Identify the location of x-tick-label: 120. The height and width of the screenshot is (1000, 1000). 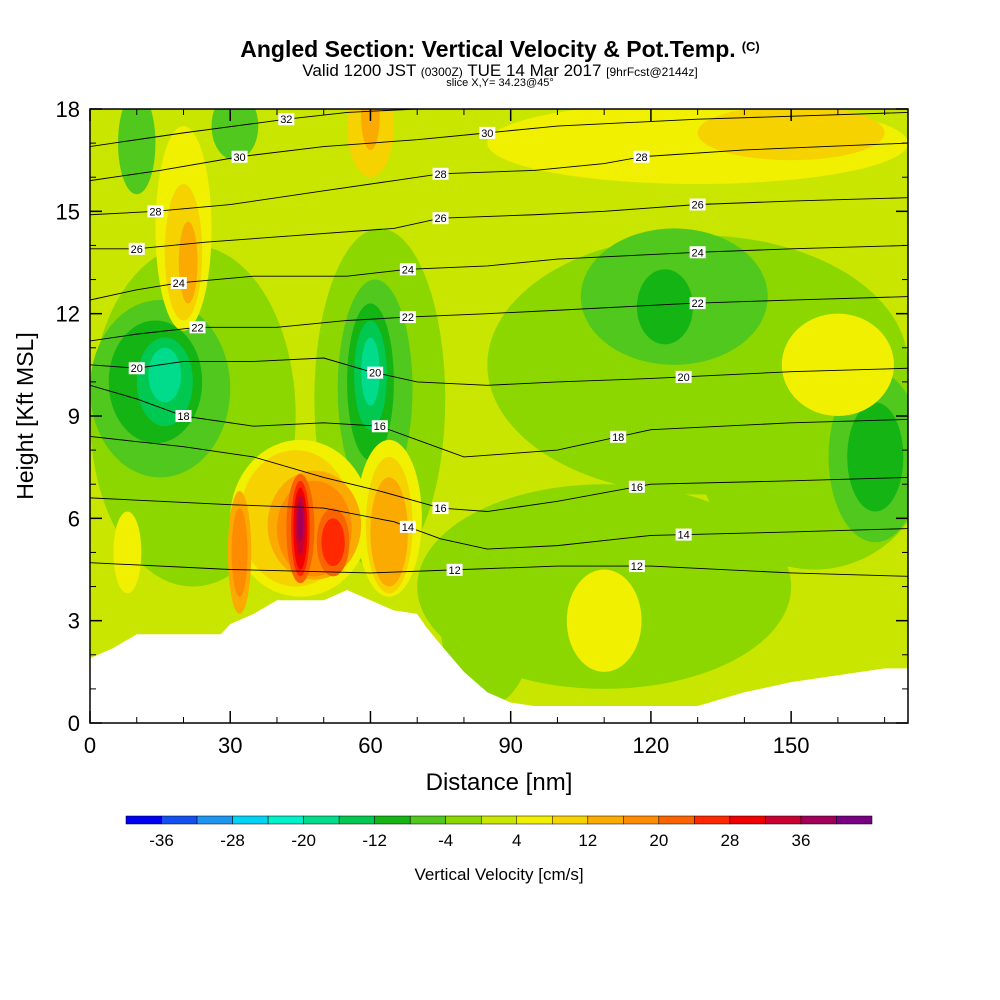
(651, 745).